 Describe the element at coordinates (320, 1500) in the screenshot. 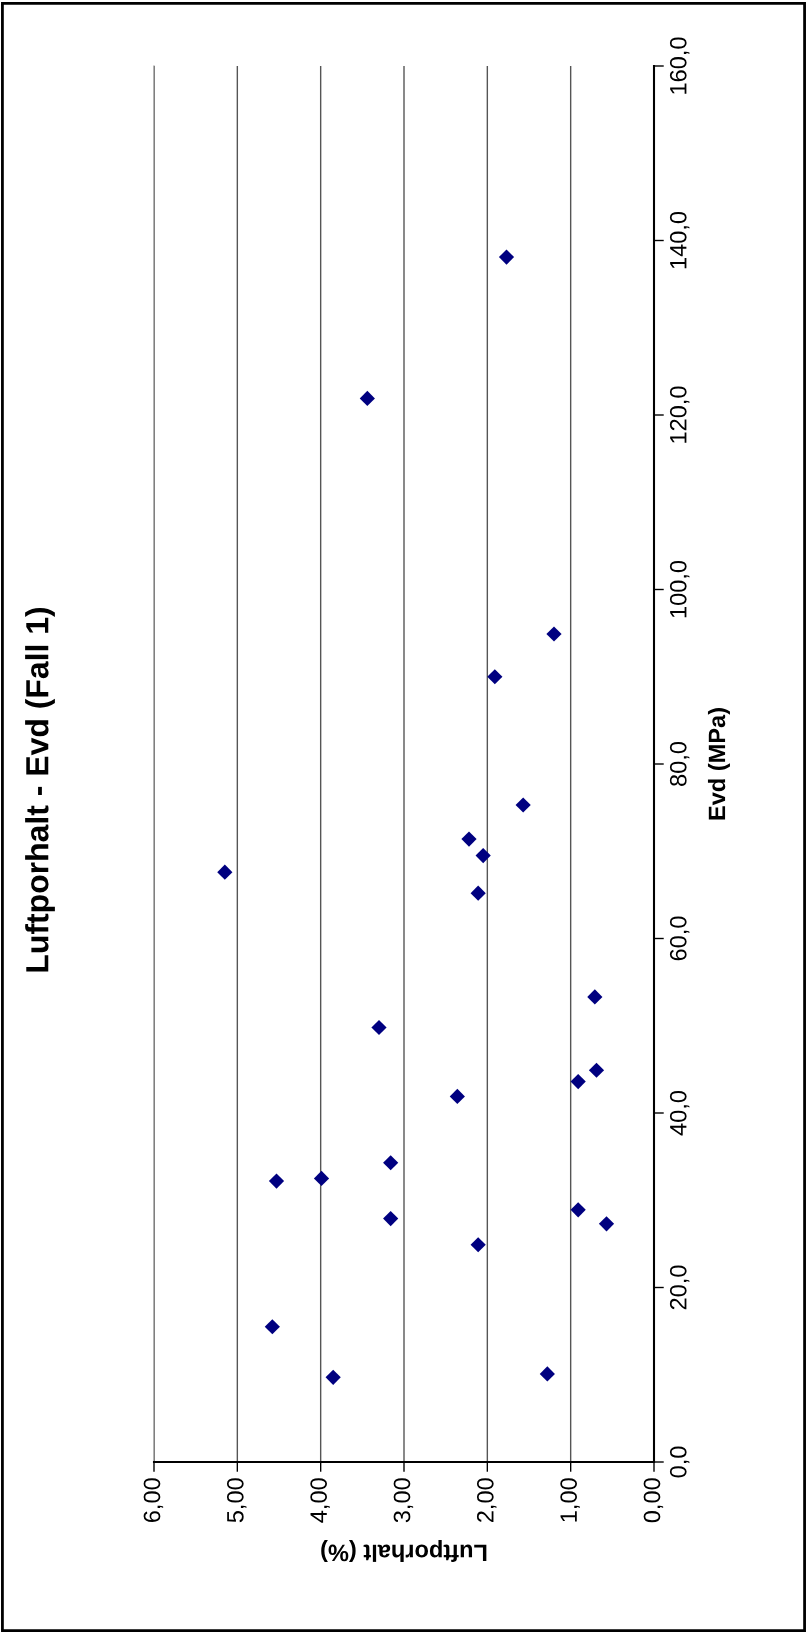

I see `x-tick-label: 4,00` at that location.